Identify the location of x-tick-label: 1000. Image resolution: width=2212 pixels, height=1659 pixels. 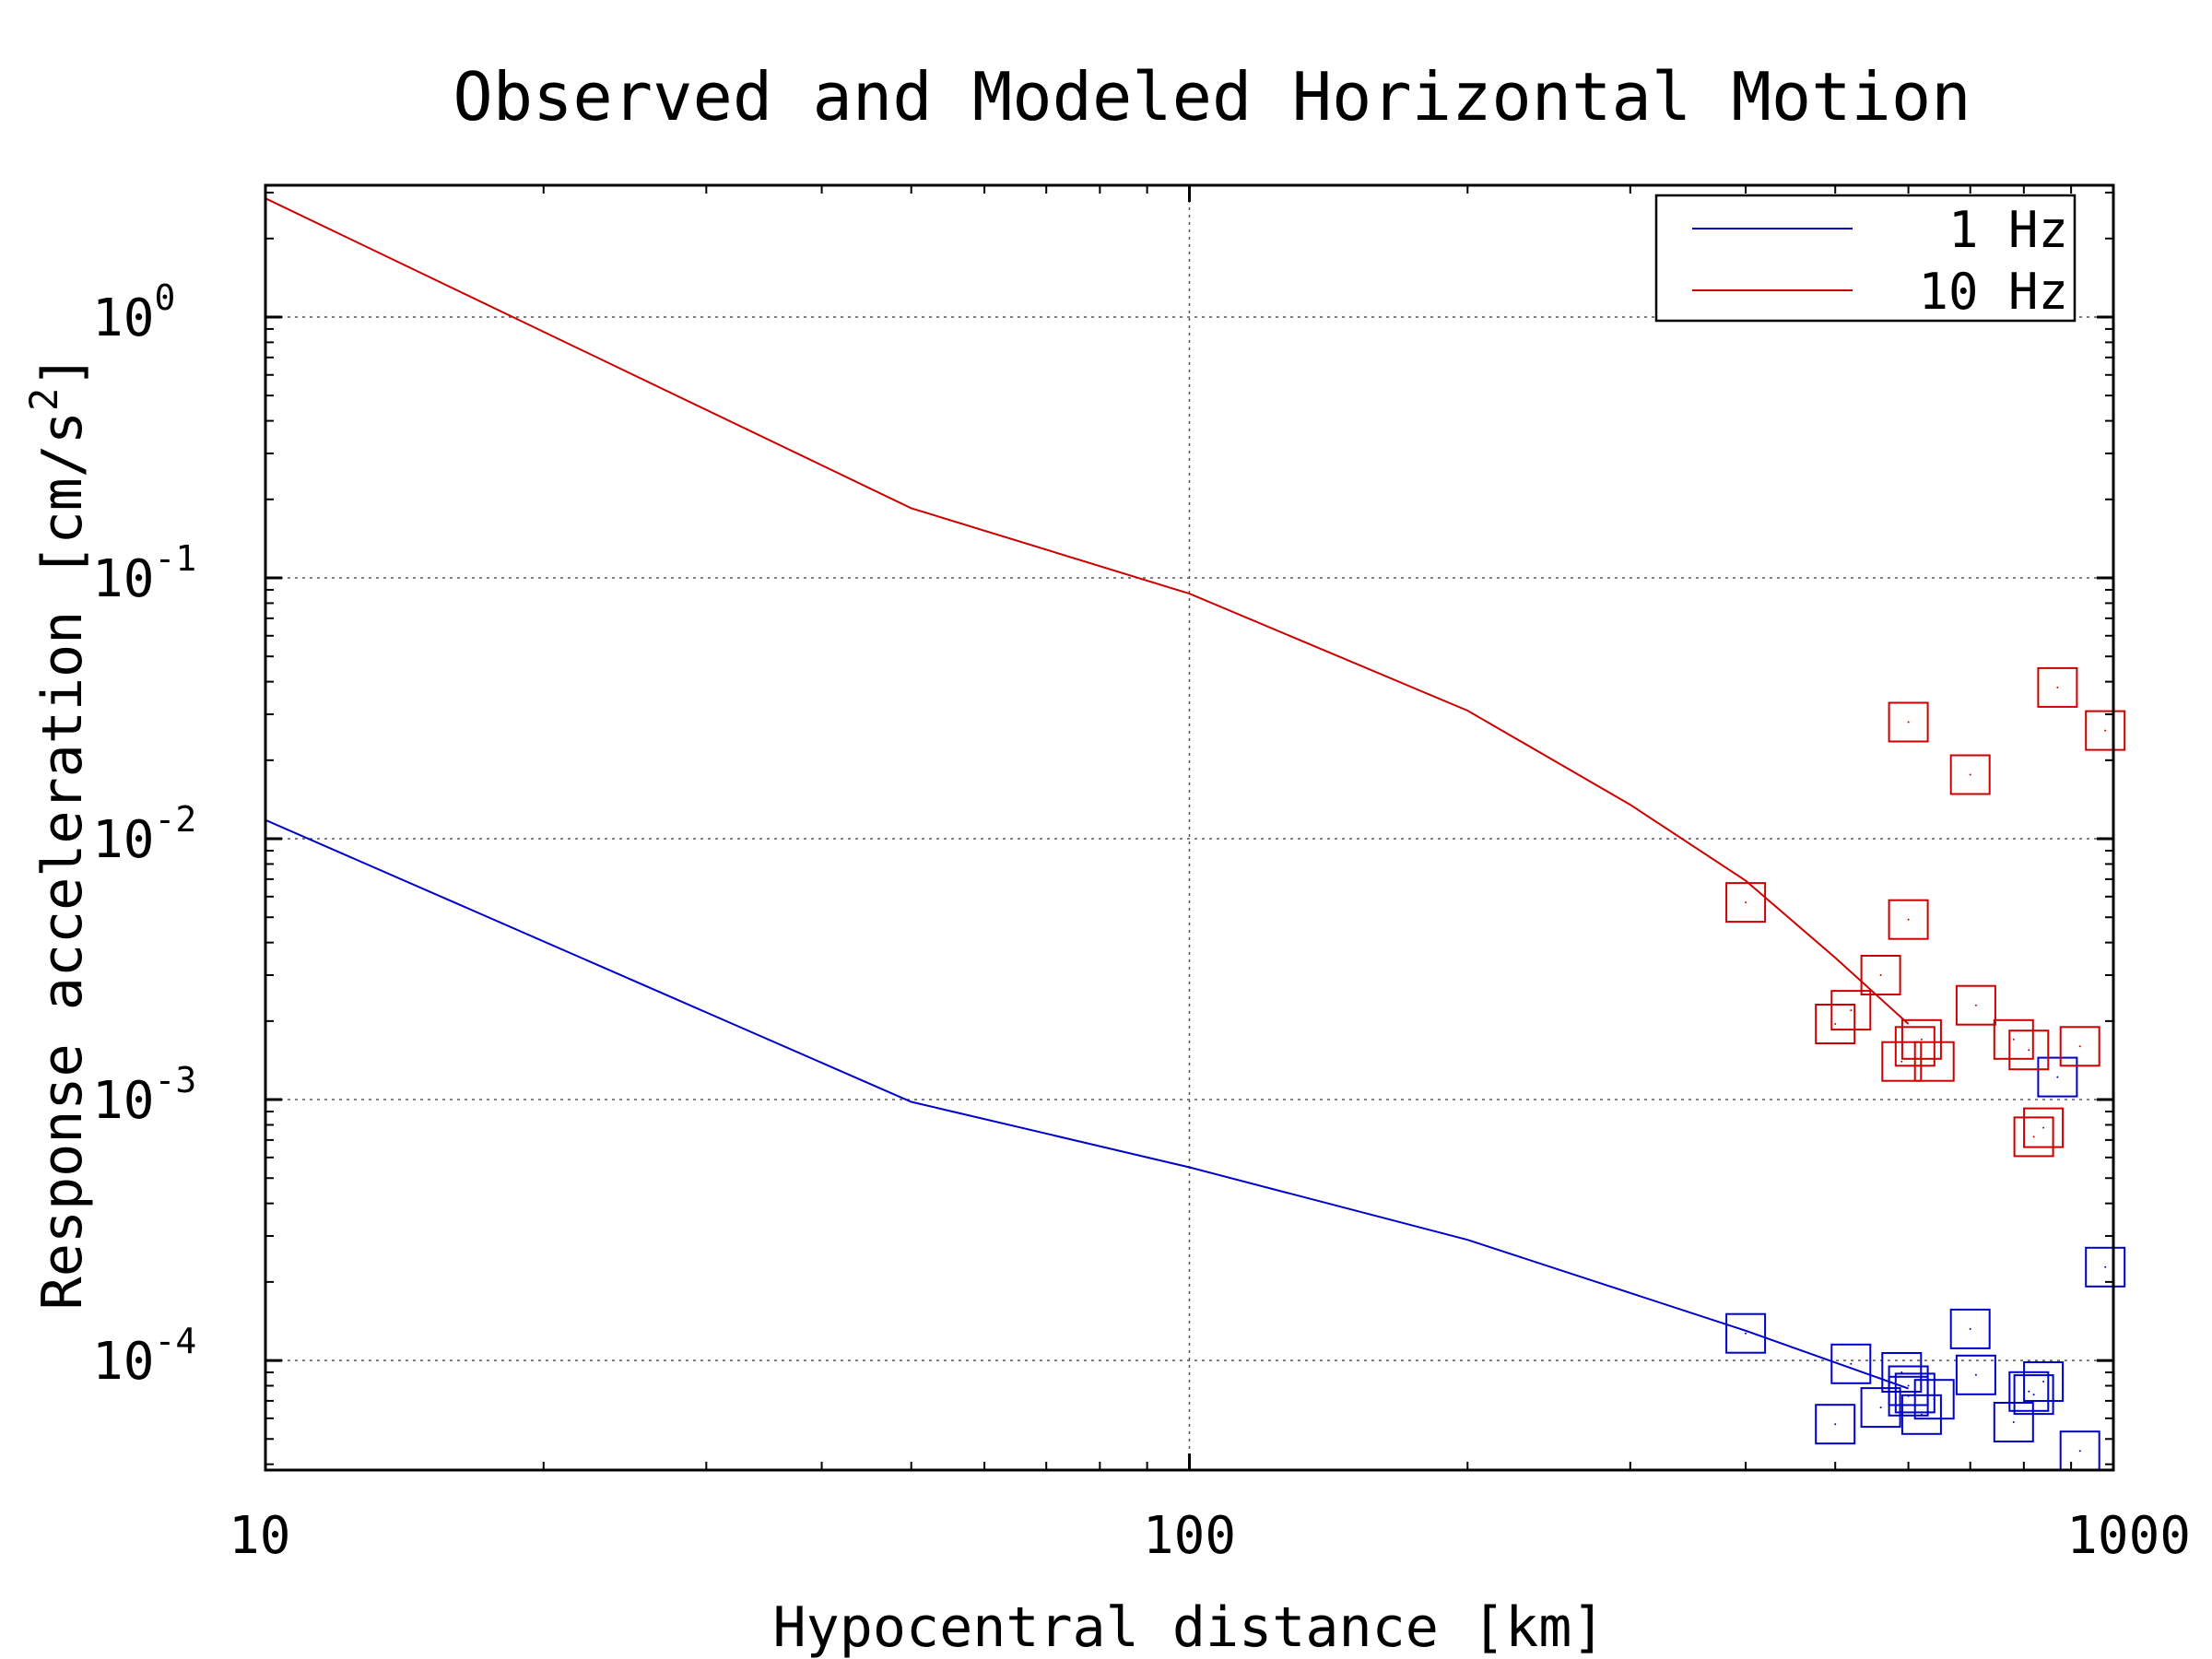
(2128, 1536).